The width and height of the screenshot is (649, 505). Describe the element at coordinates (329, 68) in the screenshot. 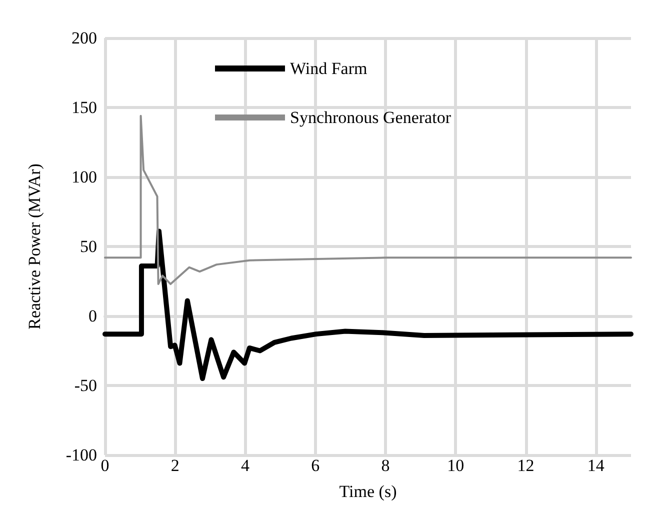

I see `legend-label: Wind Farm` at that location.